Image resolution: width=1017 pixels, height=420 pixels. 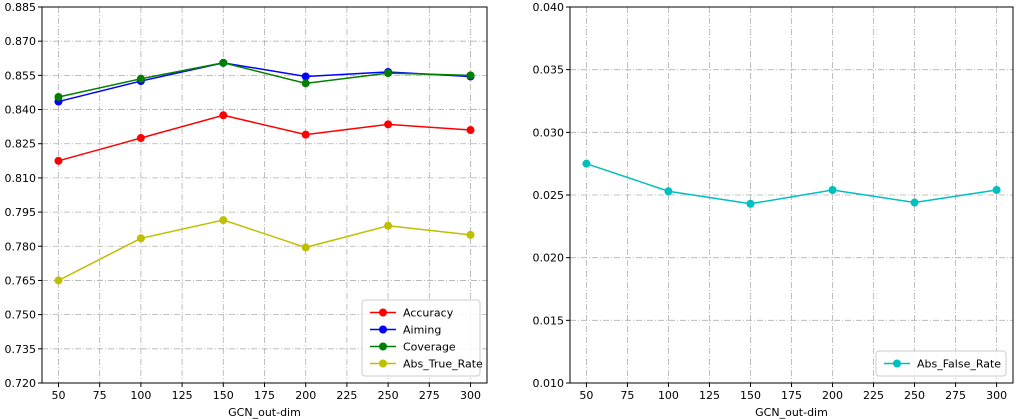 I want to click on legend: Abs_False_Rate, so click(x=941, y=363).